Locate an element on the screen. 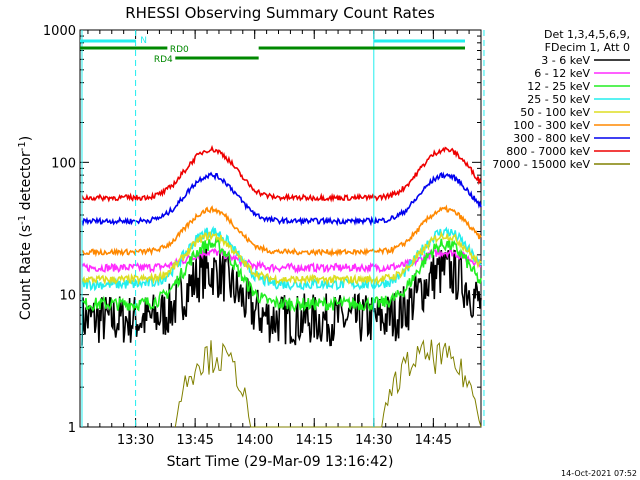 This screenshot has height=480, width=640. legend-entry-label: 3 - 6 keV is located at coordinates (565, 60).